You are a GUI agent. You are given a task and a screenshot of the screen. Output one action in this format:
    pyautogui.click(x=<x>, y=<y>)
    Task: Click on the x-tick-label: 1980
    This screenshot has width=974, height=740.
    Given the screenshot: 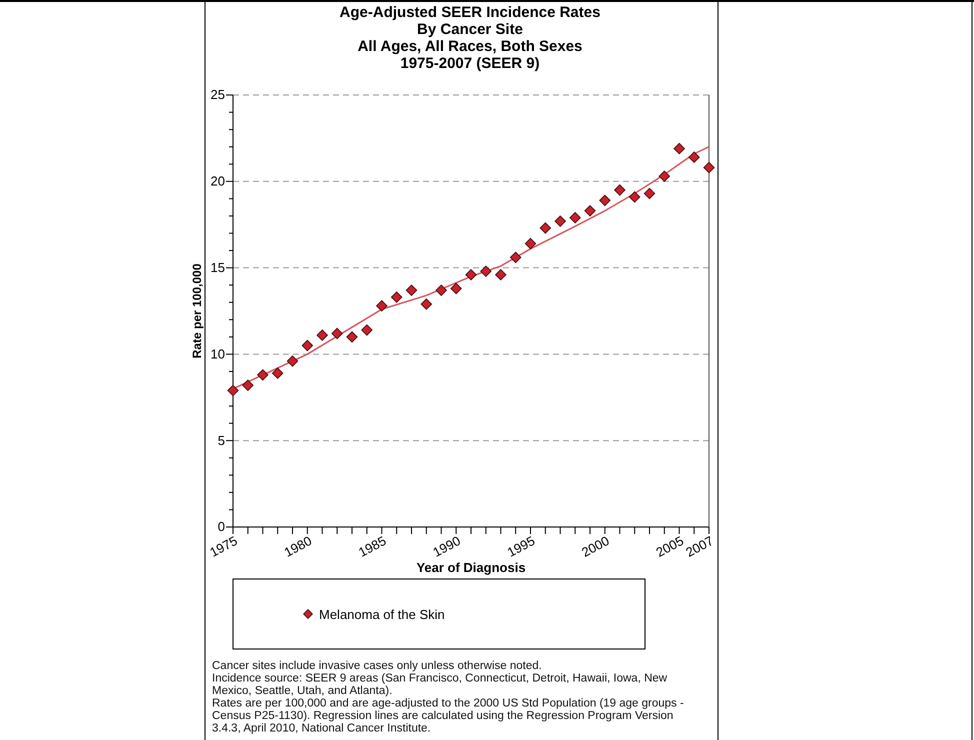 What is the action you would take?
    pyautogui.click(x=298, y=546)
    